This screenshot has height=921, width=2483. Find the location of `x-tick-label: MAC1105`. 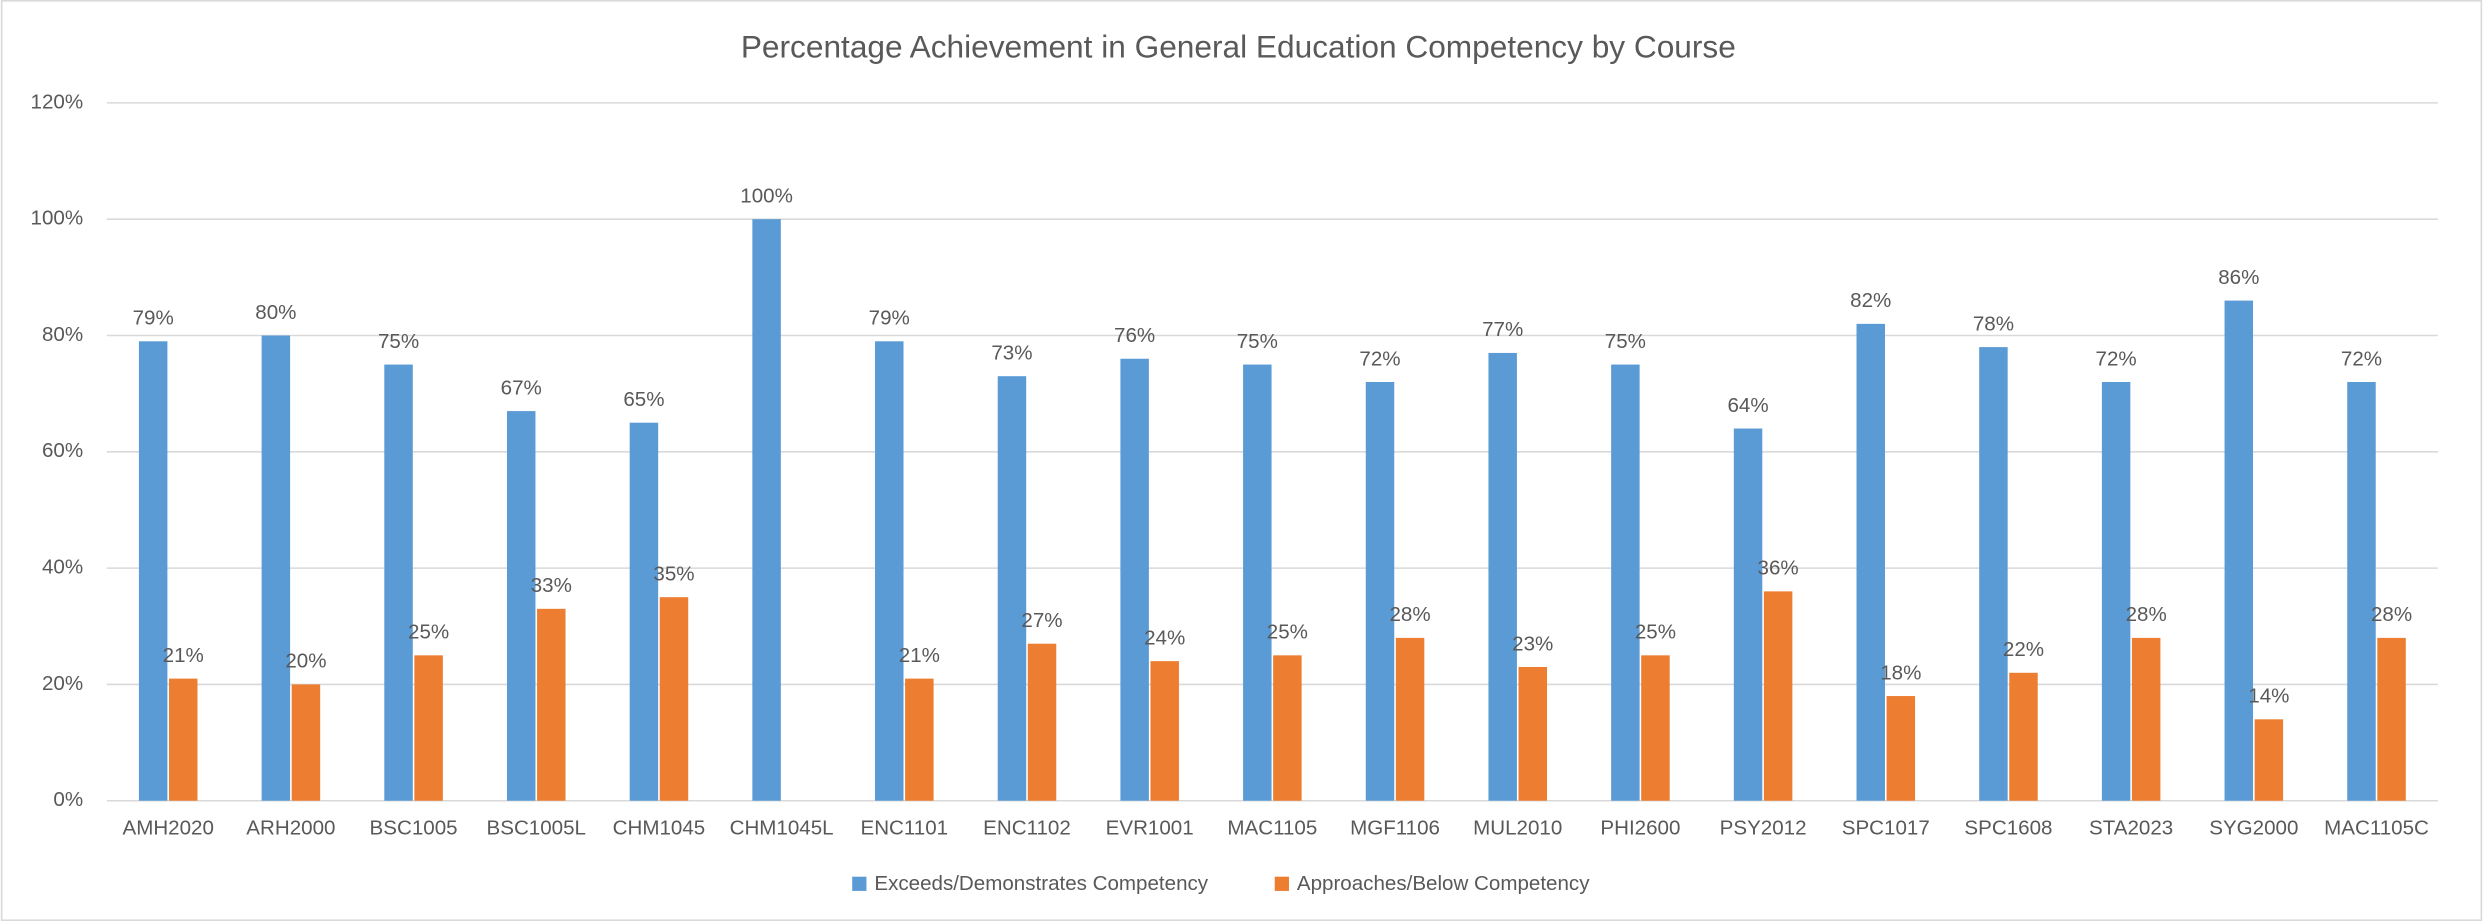

x-tick-label: MAC1105 is located at coordinates (1272, 828).